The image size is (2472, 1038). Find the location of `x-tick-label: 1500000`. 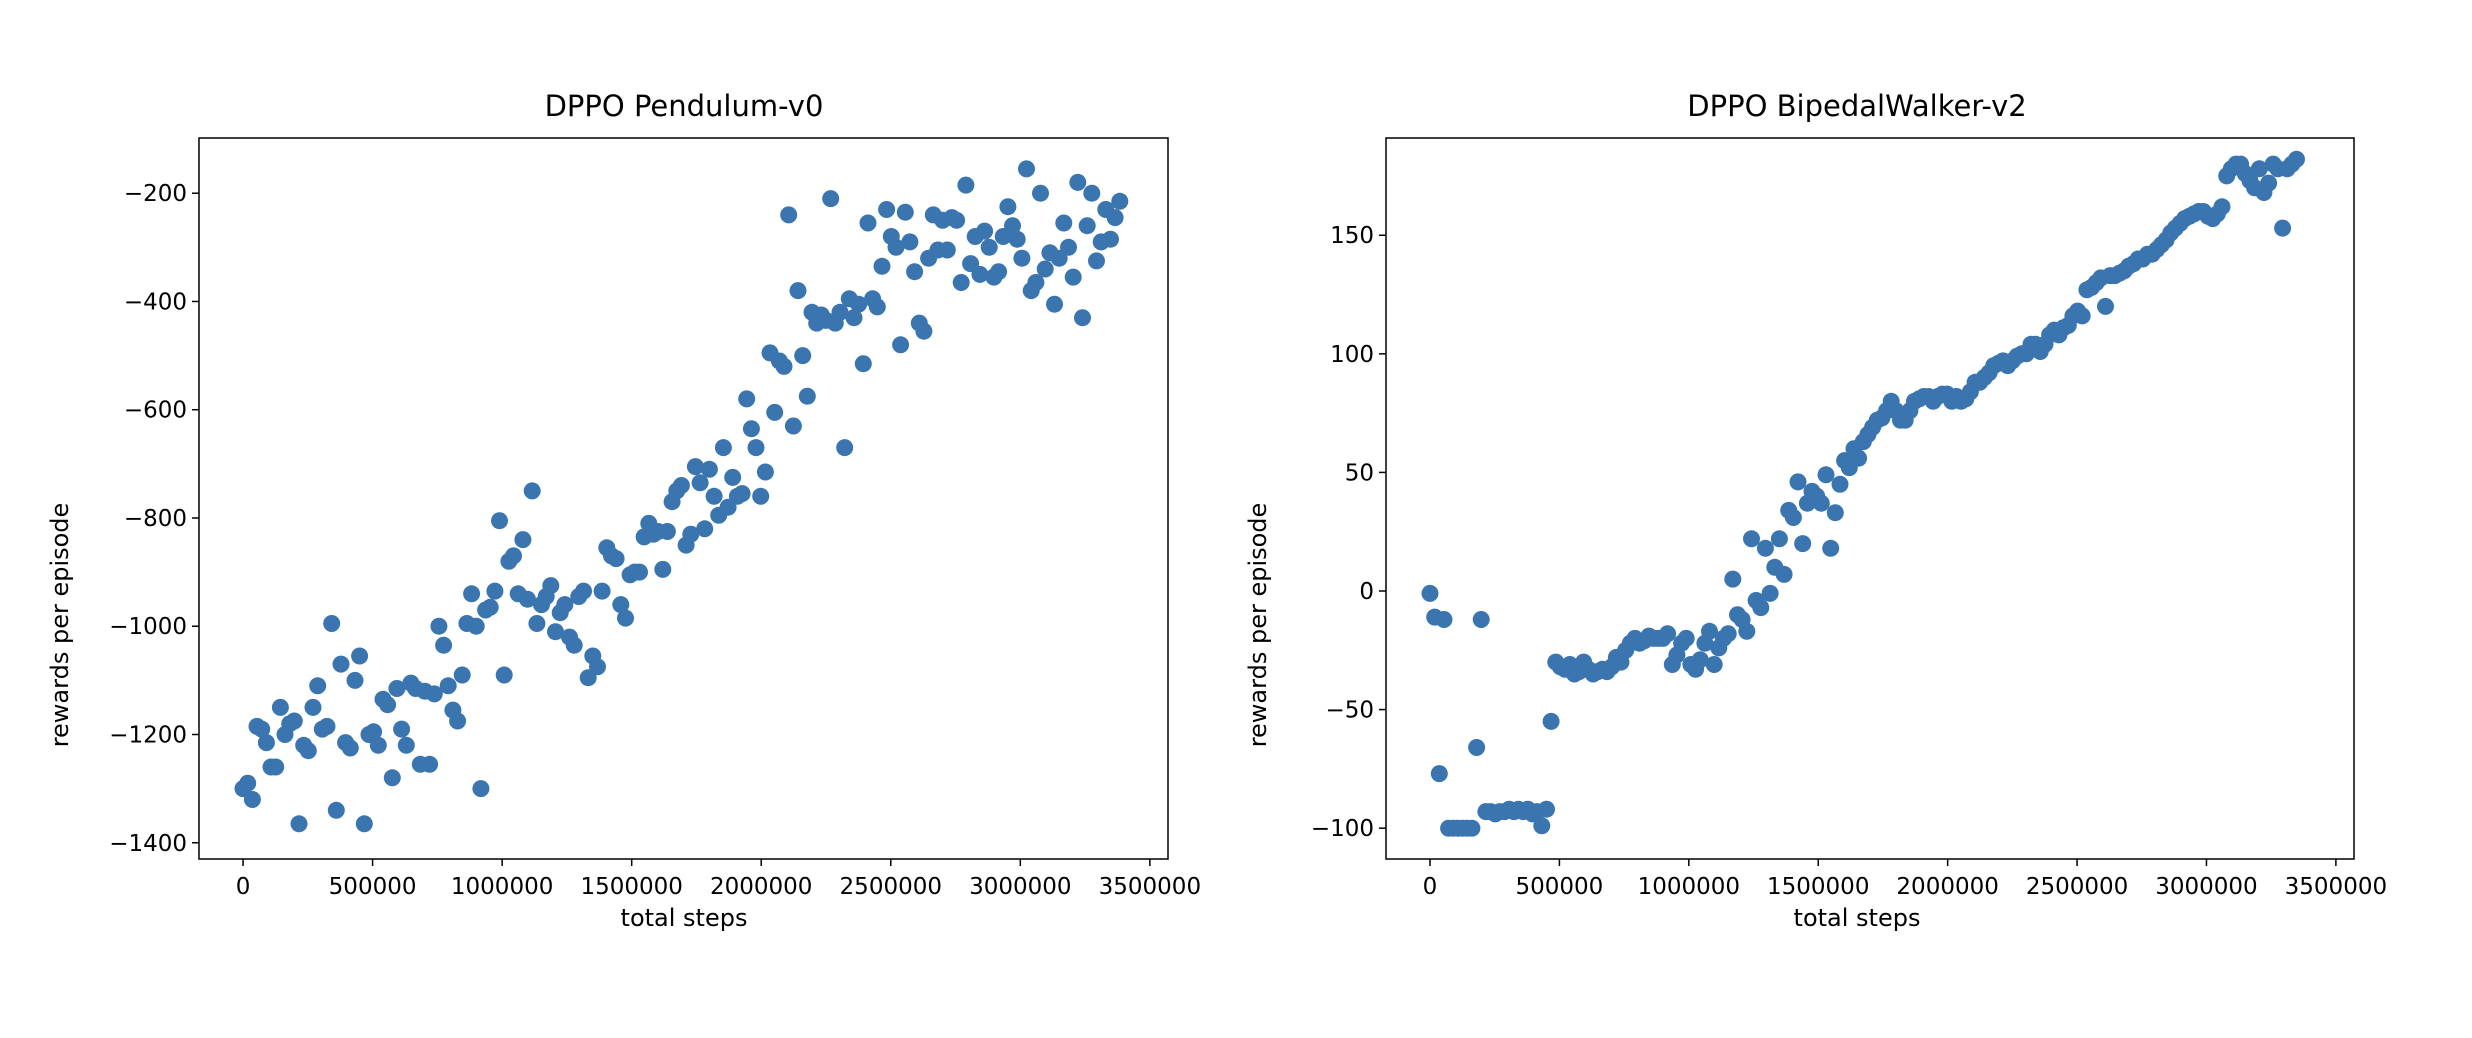

x-tick-label: 1500000 is located at coordinates (631, 887).